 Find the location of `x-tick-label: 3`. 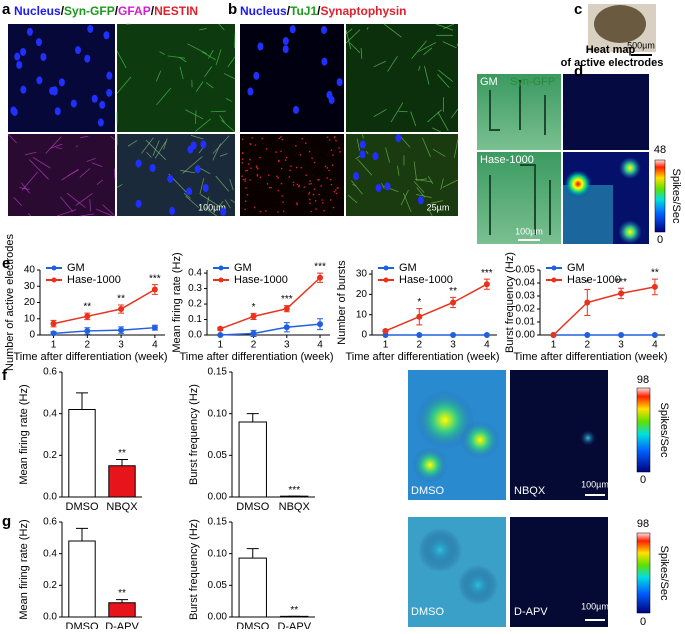

x-tick-label: 3 is located at coordinates (287, 345).